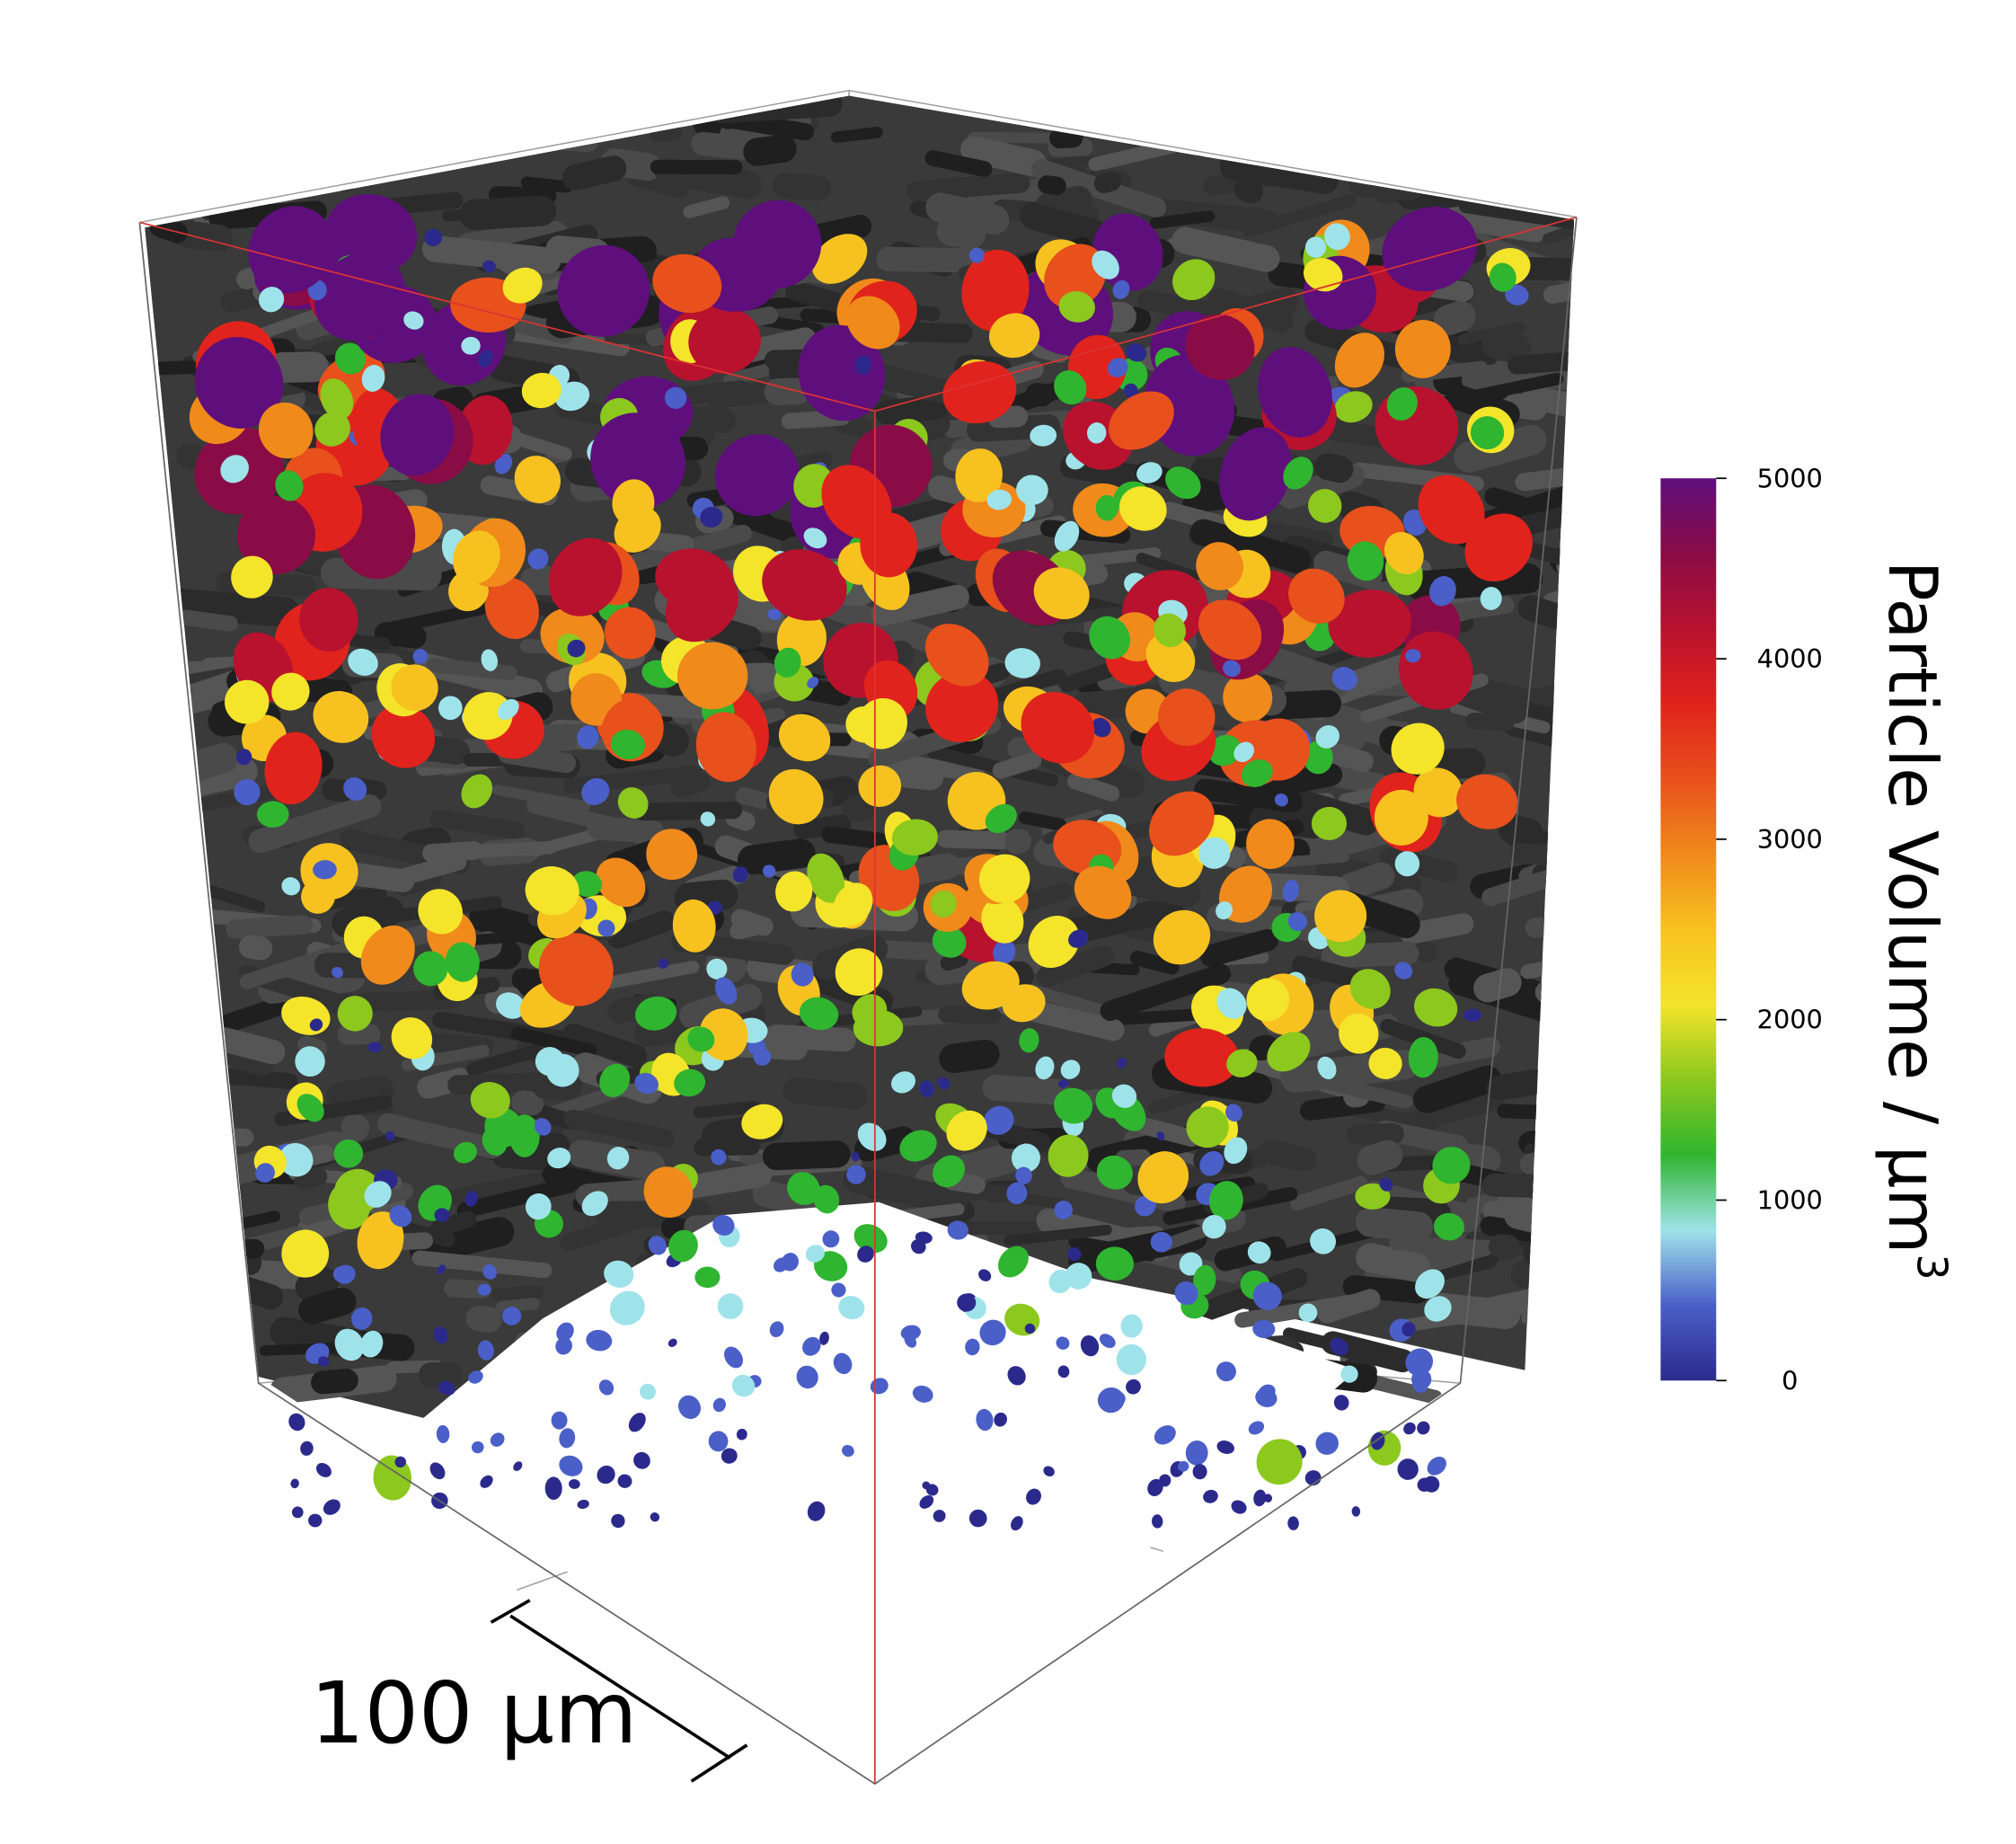 This screenshot has height=1844, width=2016. What do you see at coordinates (1790, 478) in the screenshot?
I see `colorbar-tick-label: 5000` at bounding box center [1790, 478].